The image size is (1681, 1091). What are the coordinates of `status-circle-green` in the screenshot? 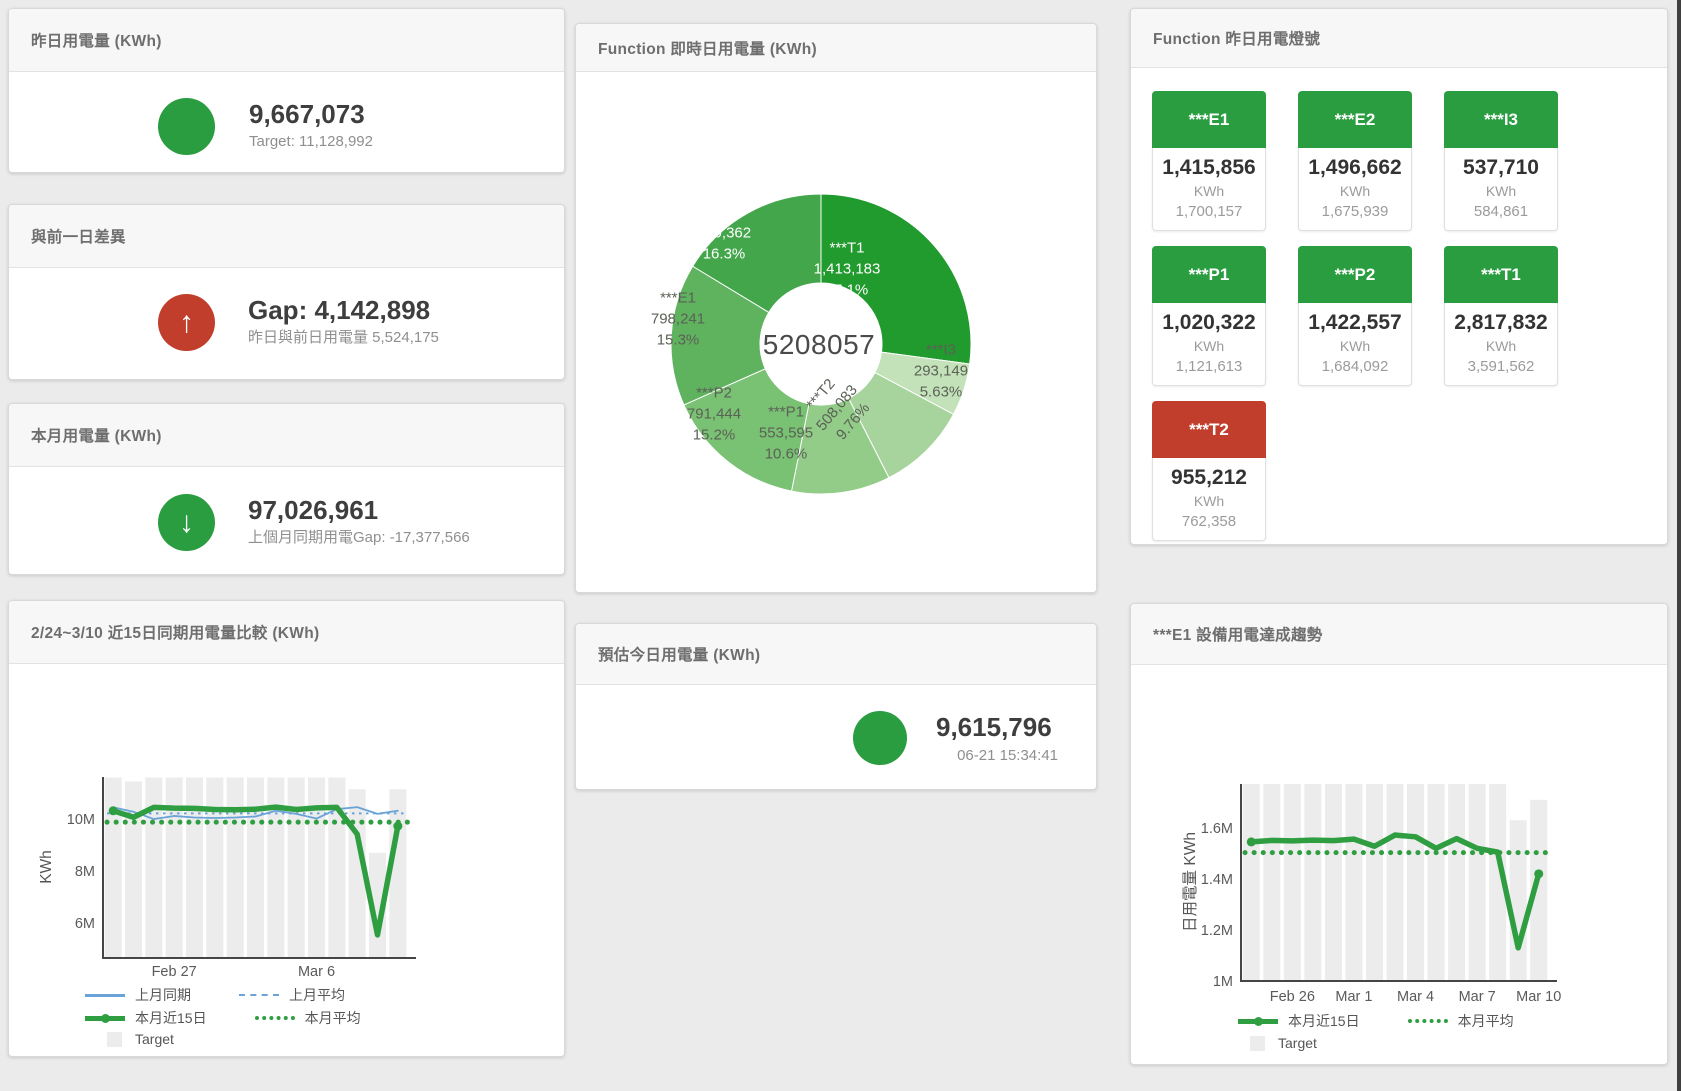 It's located at (880, 738).